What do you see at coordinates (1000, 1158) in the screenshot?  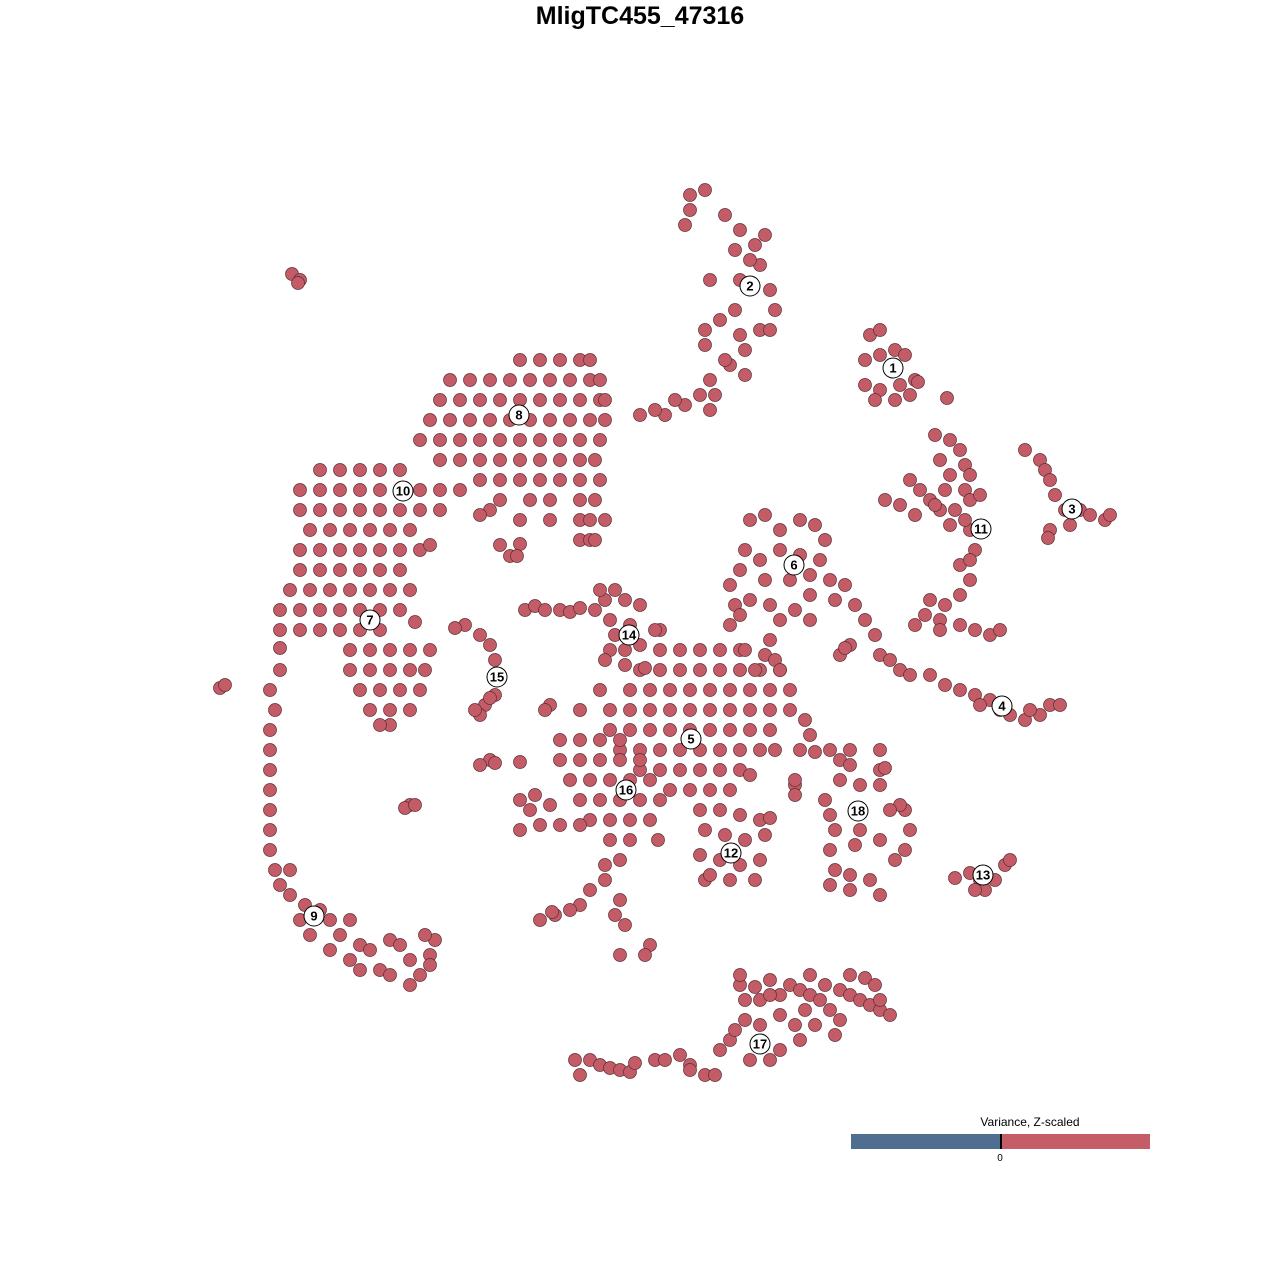 I see `colorbar-tick-label: 0` at bounding box center [1000, 1158].